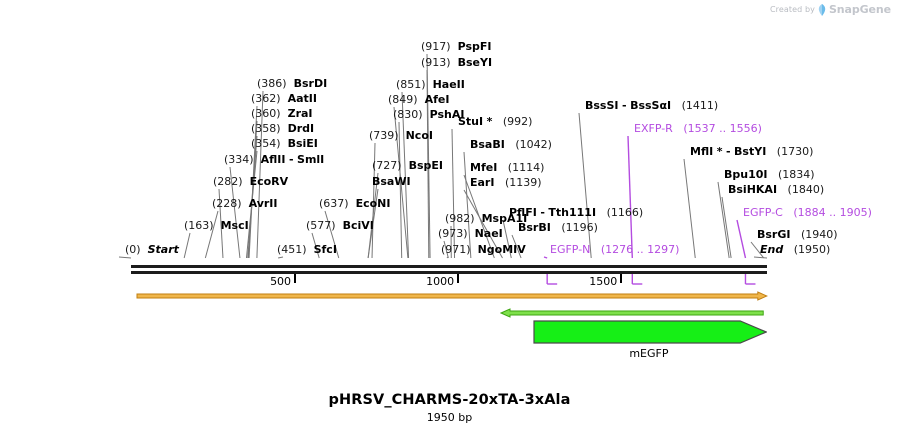  Describe the element at coordinates (311, 159) in the screenshot. I see `site-enzyme-name-2: SmlI` at that location.